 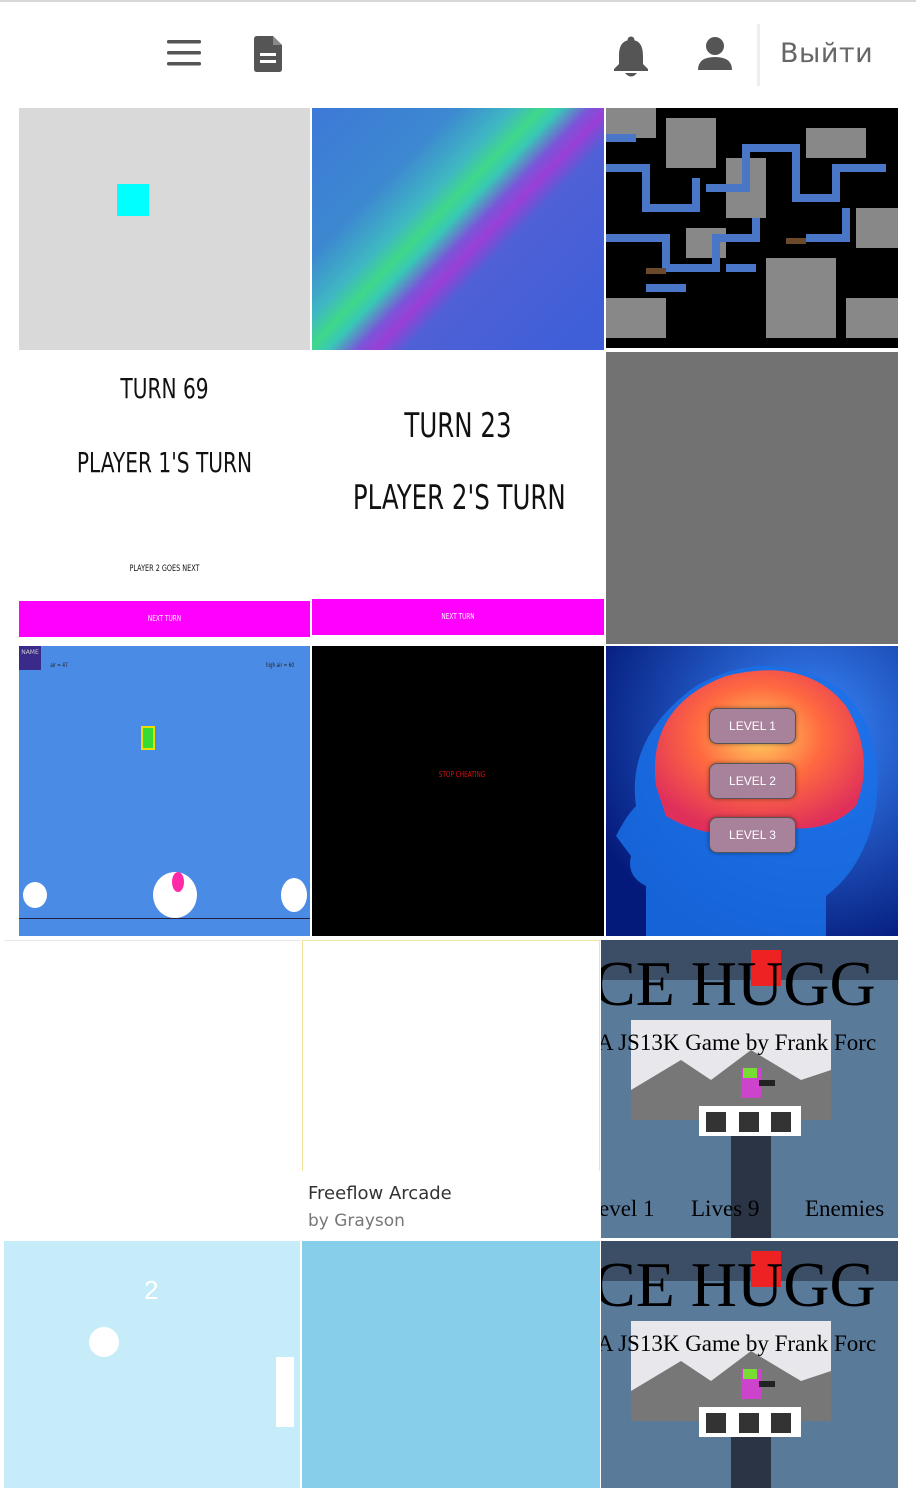 I want to click on game-tile-cyan-square, so click(x=164, y=229).